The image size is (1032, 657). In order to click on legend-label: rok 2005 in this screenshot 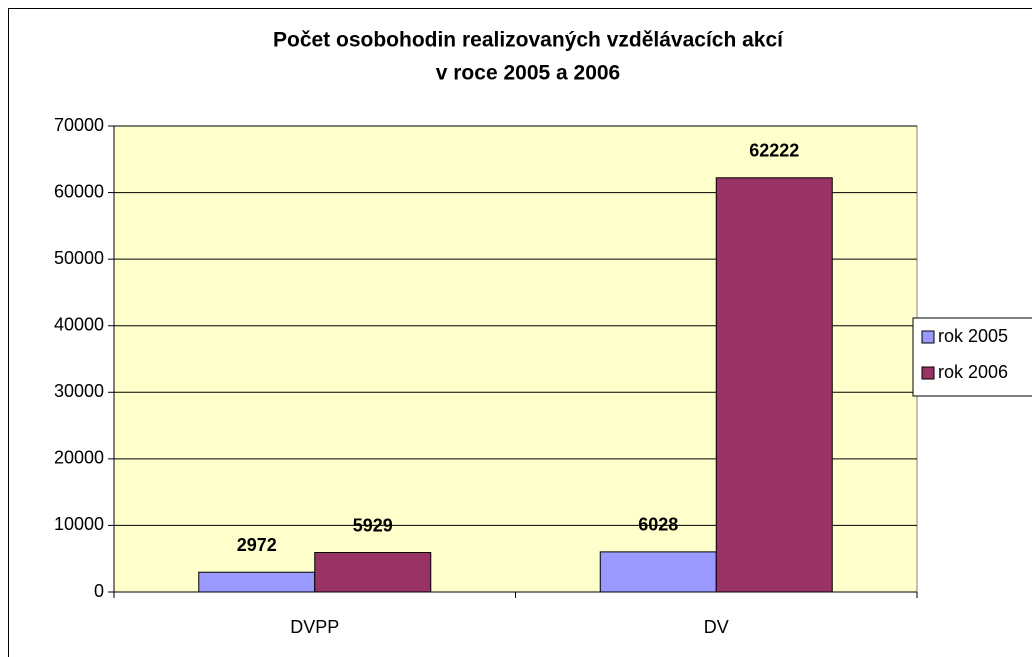, I will do `click(973, 336)`.